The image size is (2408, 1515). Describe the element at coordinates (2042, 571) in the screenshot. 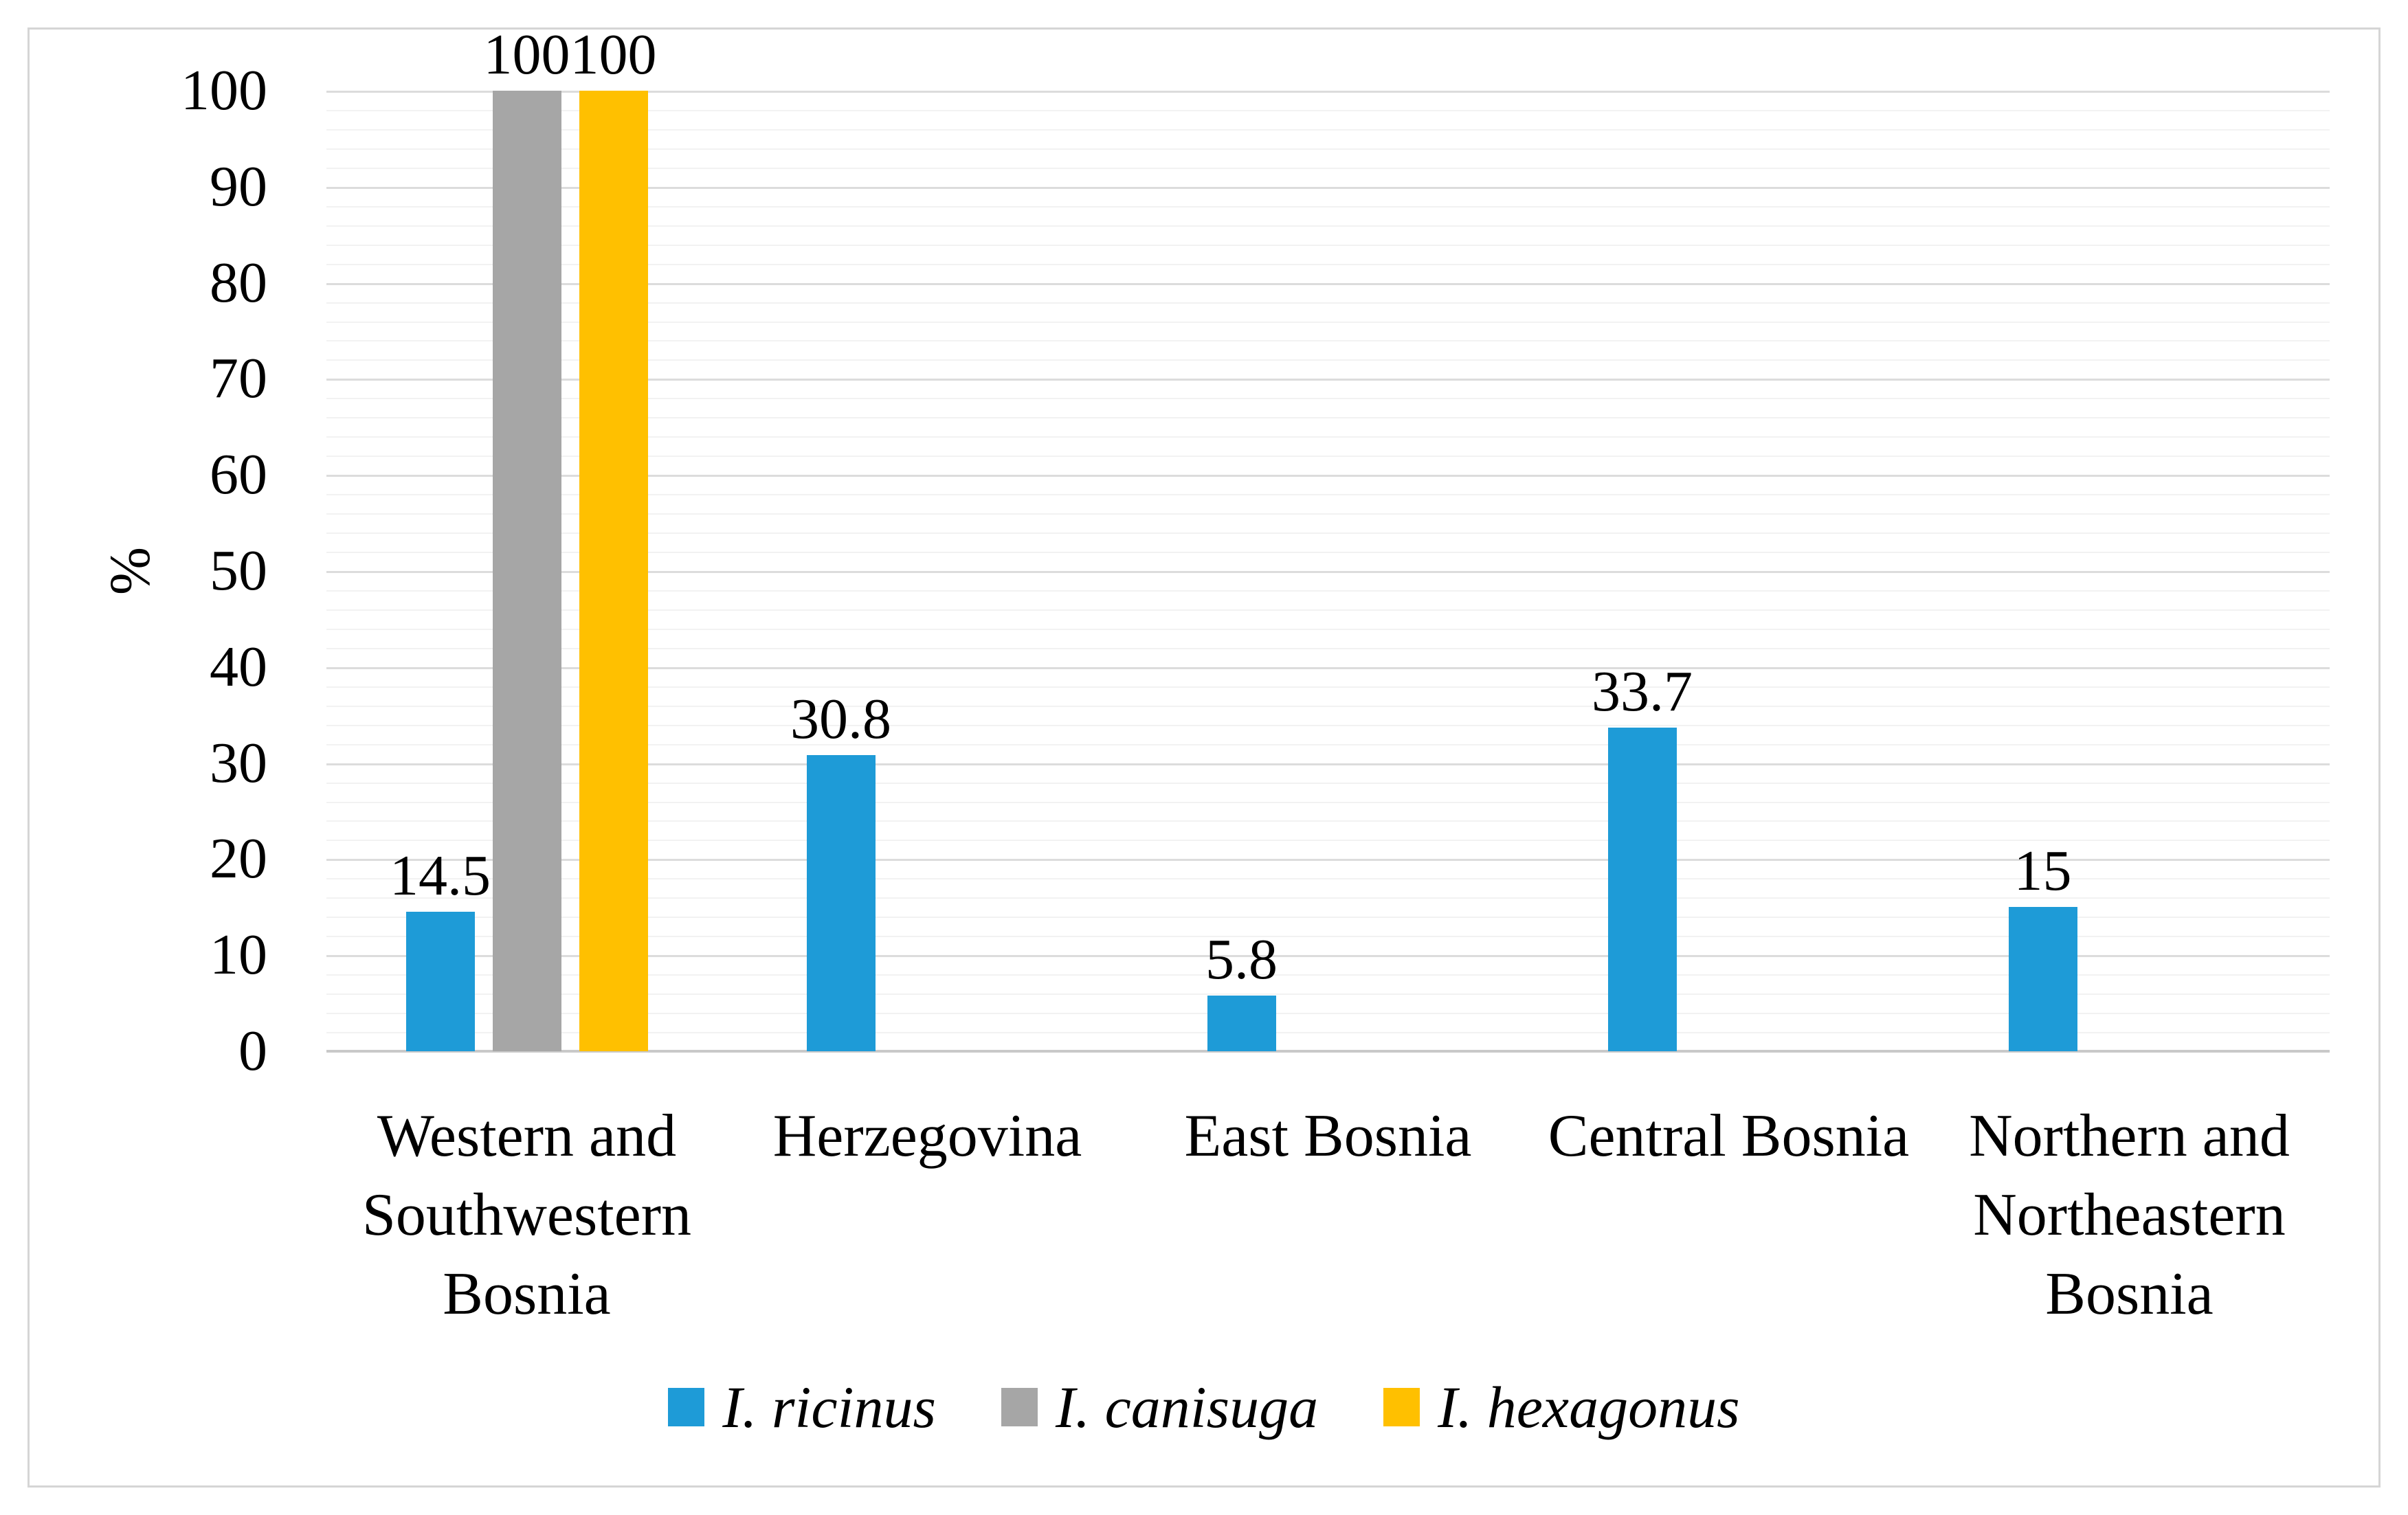

I see `bar-slot: 15` at that location.